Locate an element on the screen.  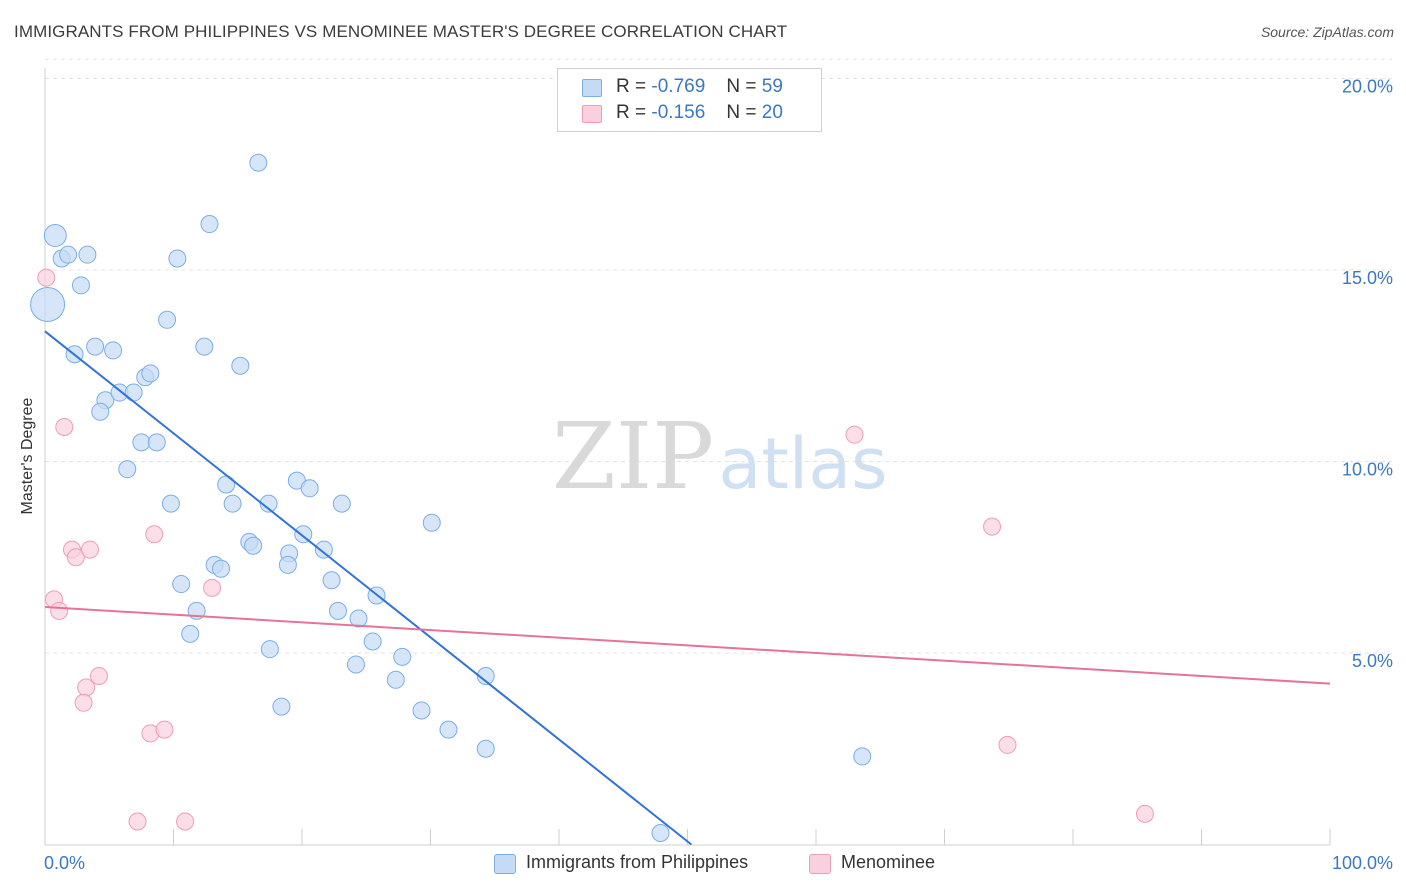
stats-box: R = -0.769 N = 59 R = -0.156 N = 20 is located at coordinates (689, 100).